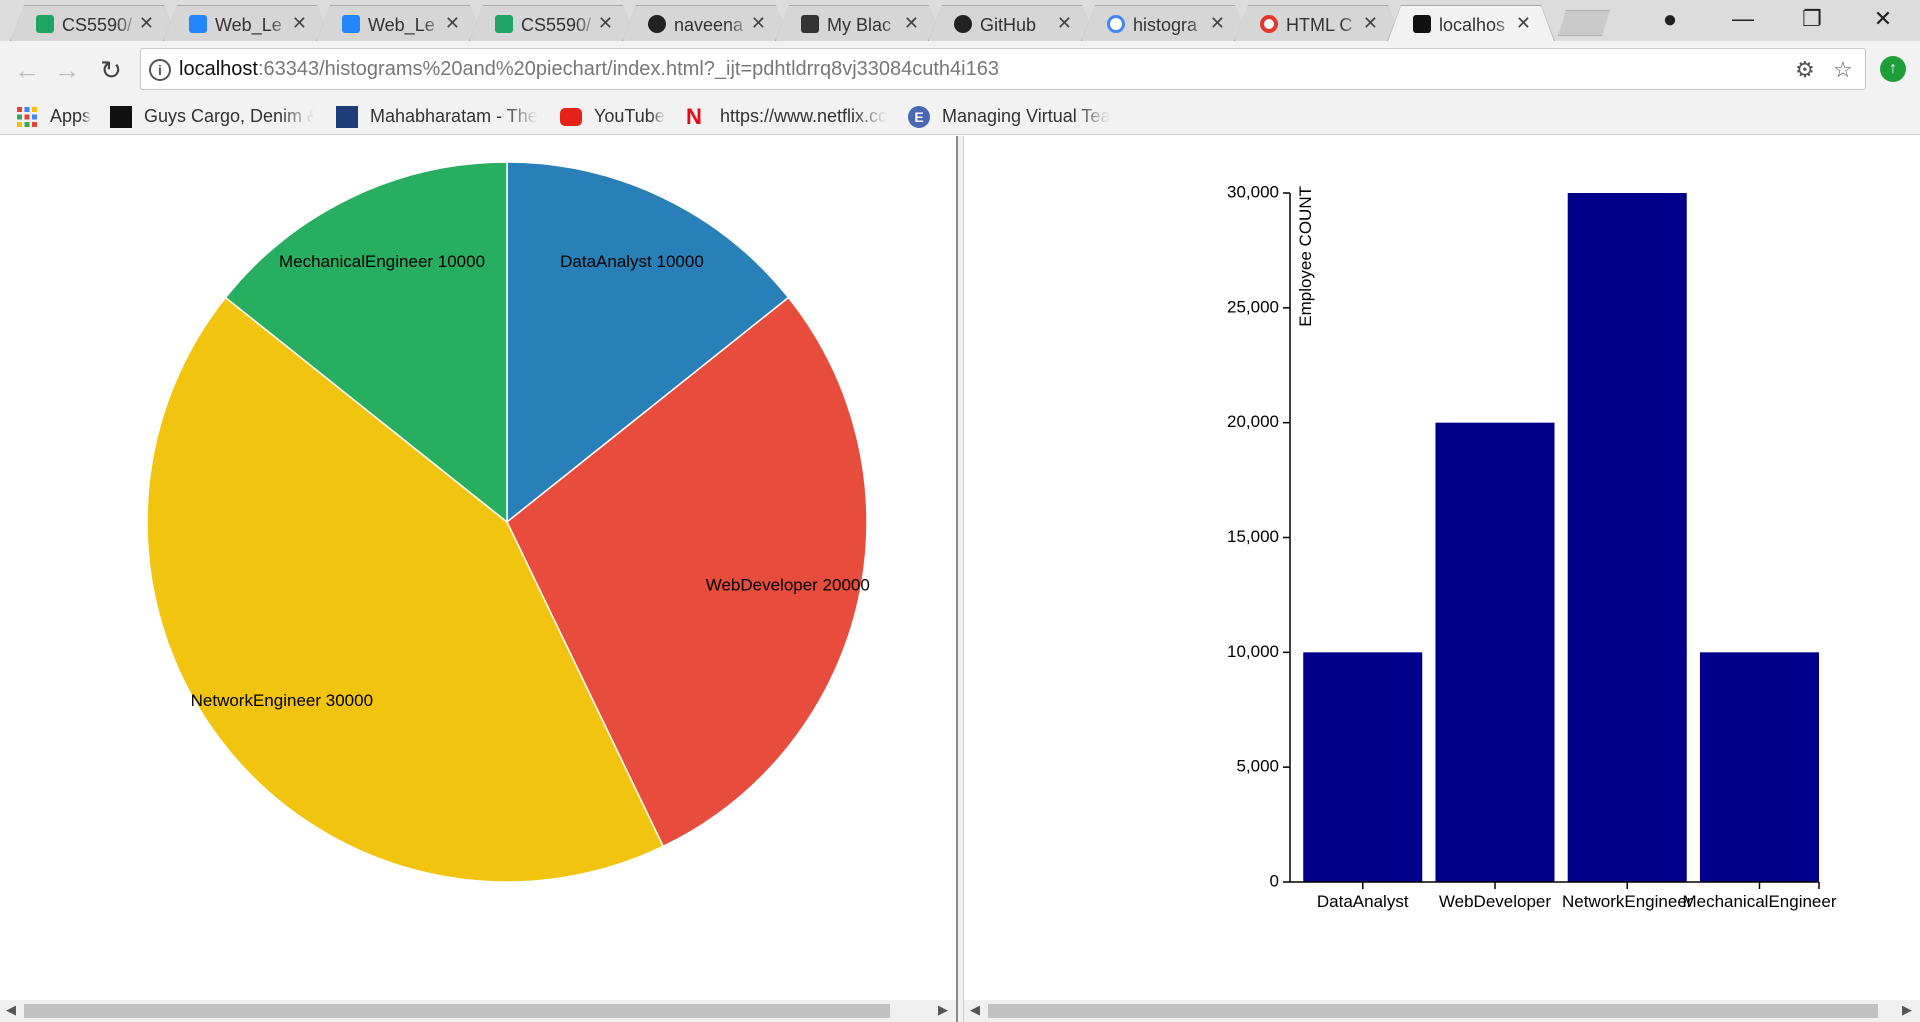 The image size is (1920, 1022). I want to click on tab-title: HTML C, so click(1319, 25).